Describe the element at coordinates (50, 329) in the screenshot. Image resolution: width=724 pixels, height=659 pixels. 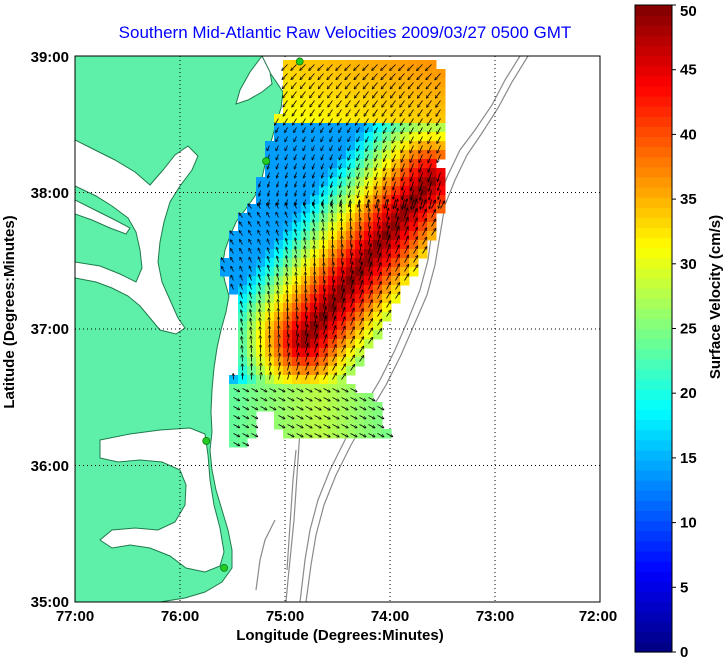
I see `y-tick-label: 37:00` at that location.